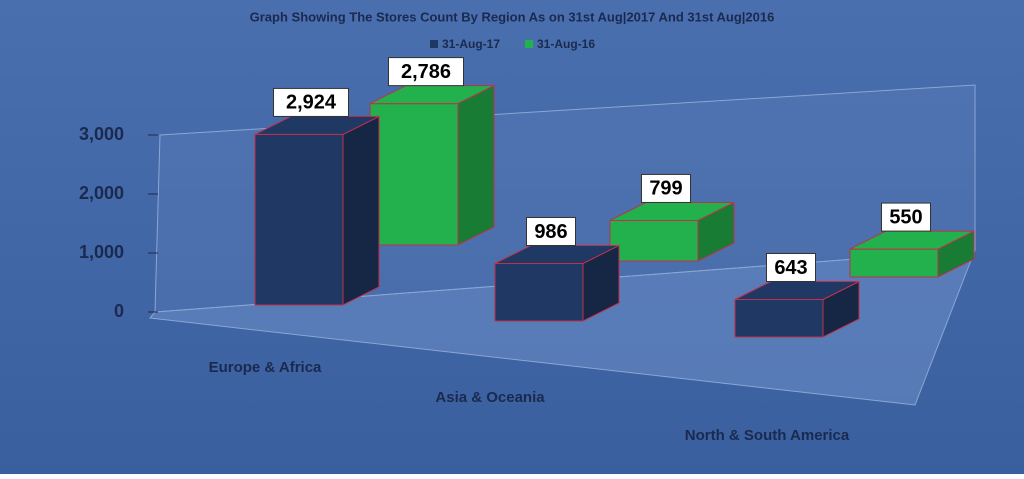  I want to click on value-label: 2,924, so click(311, 103).